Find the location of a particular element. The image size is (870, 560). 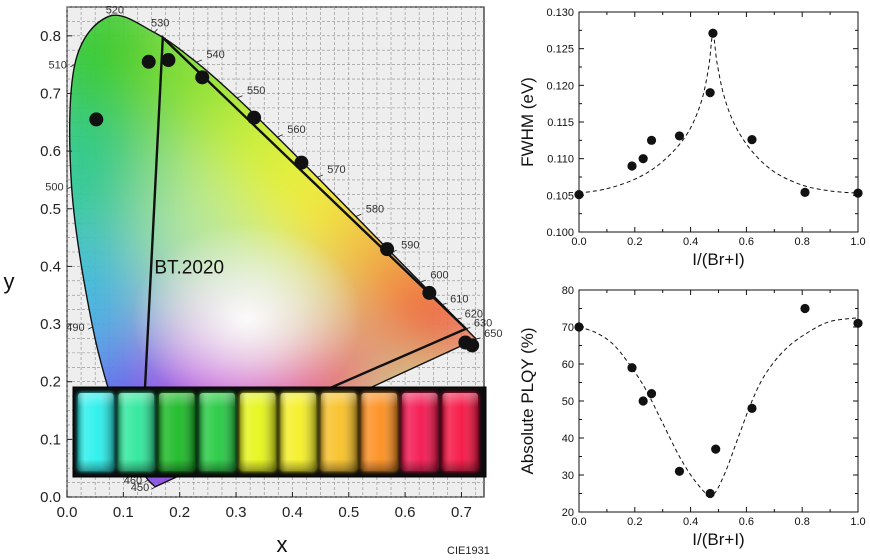

bt2020-label: BT.2020 is located at coordinates (189, 267).